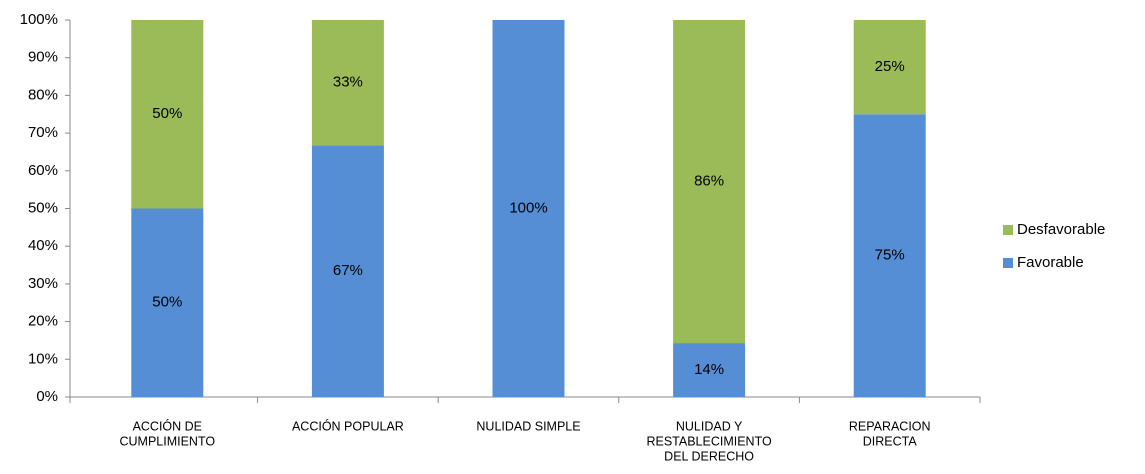  I want to click on x-tick-label: DEL DERECHO, so click(709, 456).